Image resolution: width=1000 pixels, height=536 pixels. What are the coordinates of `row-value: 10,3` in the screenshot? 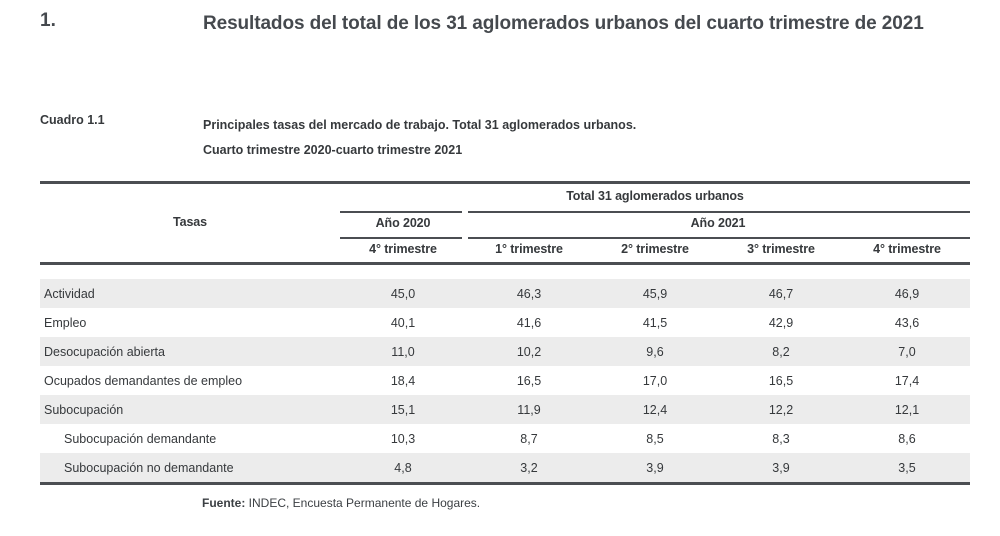 It's located at (403, 438).